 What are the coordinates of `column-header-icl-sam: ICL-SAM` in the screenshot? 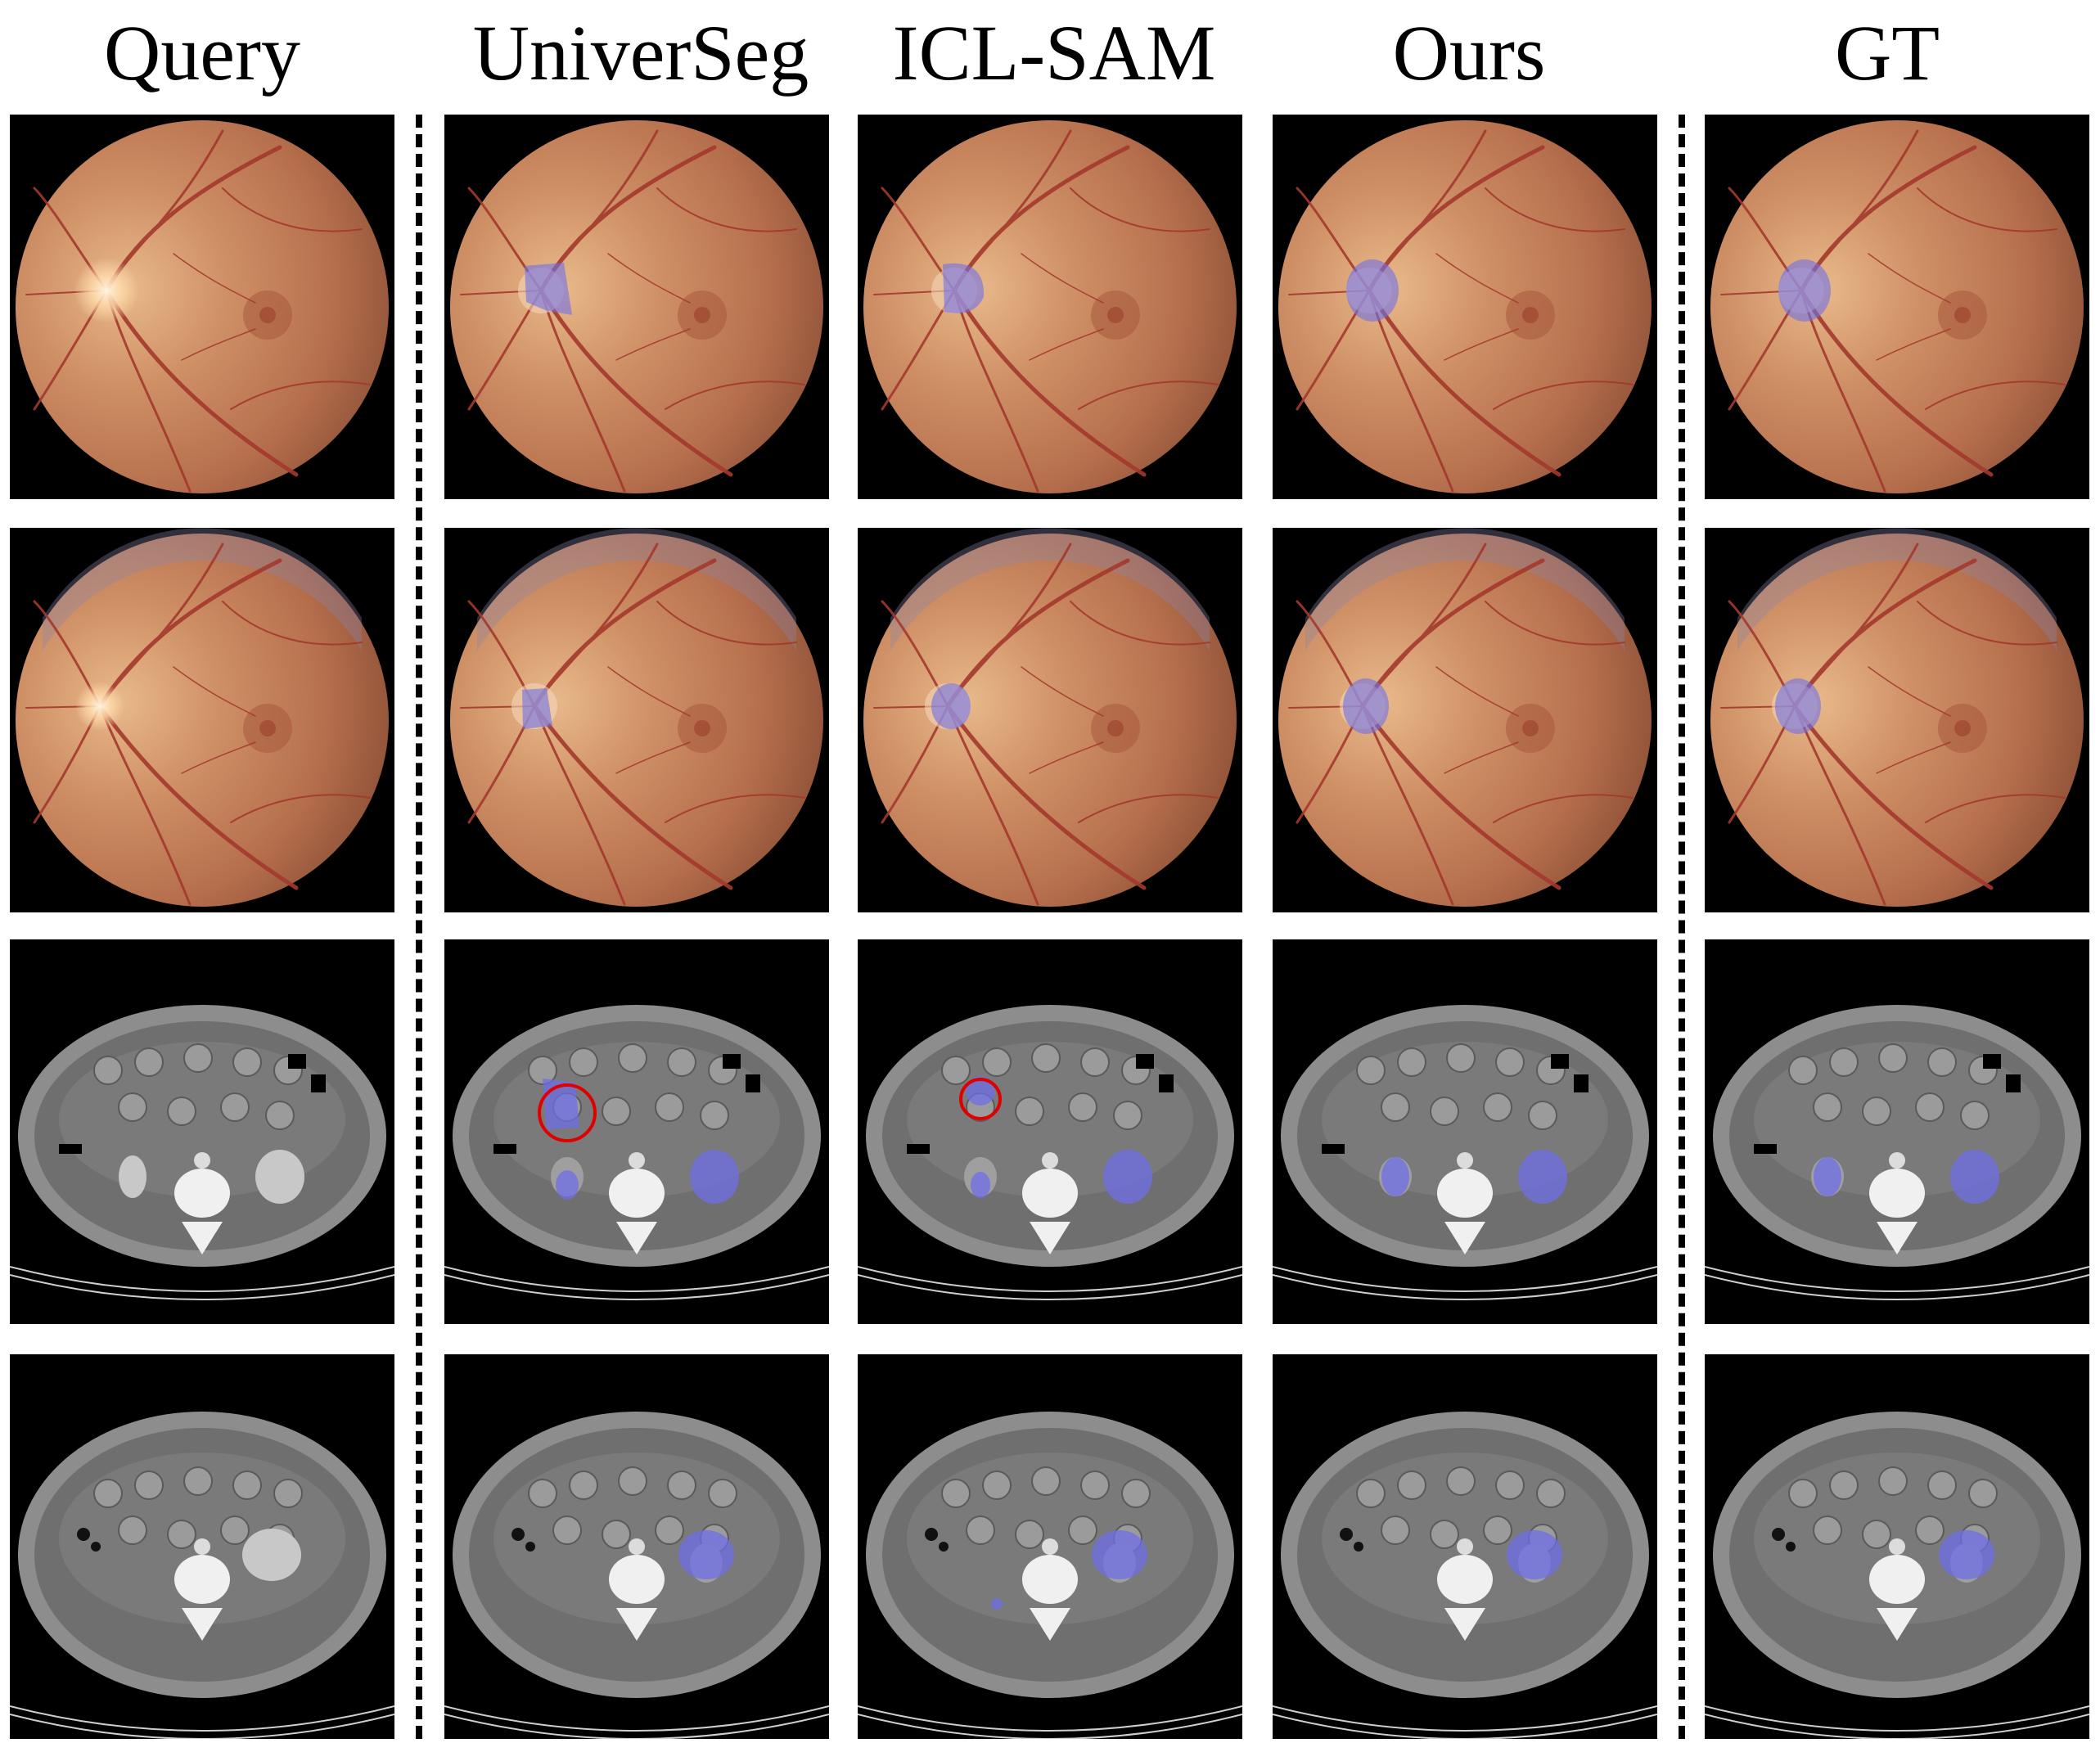 It's located at (1054, 53).